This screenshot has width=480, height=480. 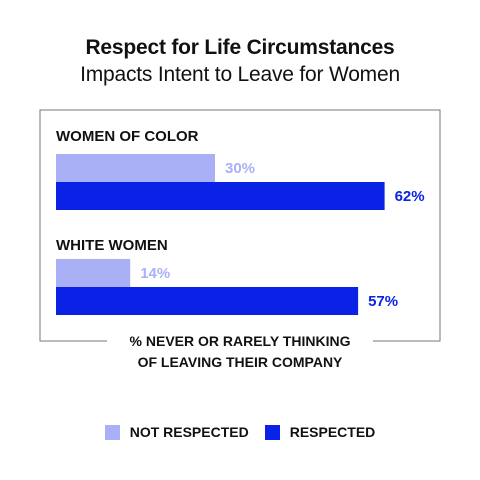 I want to click on x-axis-label-line-2: OF LEAVING THEIR COMPANY, so click(x=240, y=362).